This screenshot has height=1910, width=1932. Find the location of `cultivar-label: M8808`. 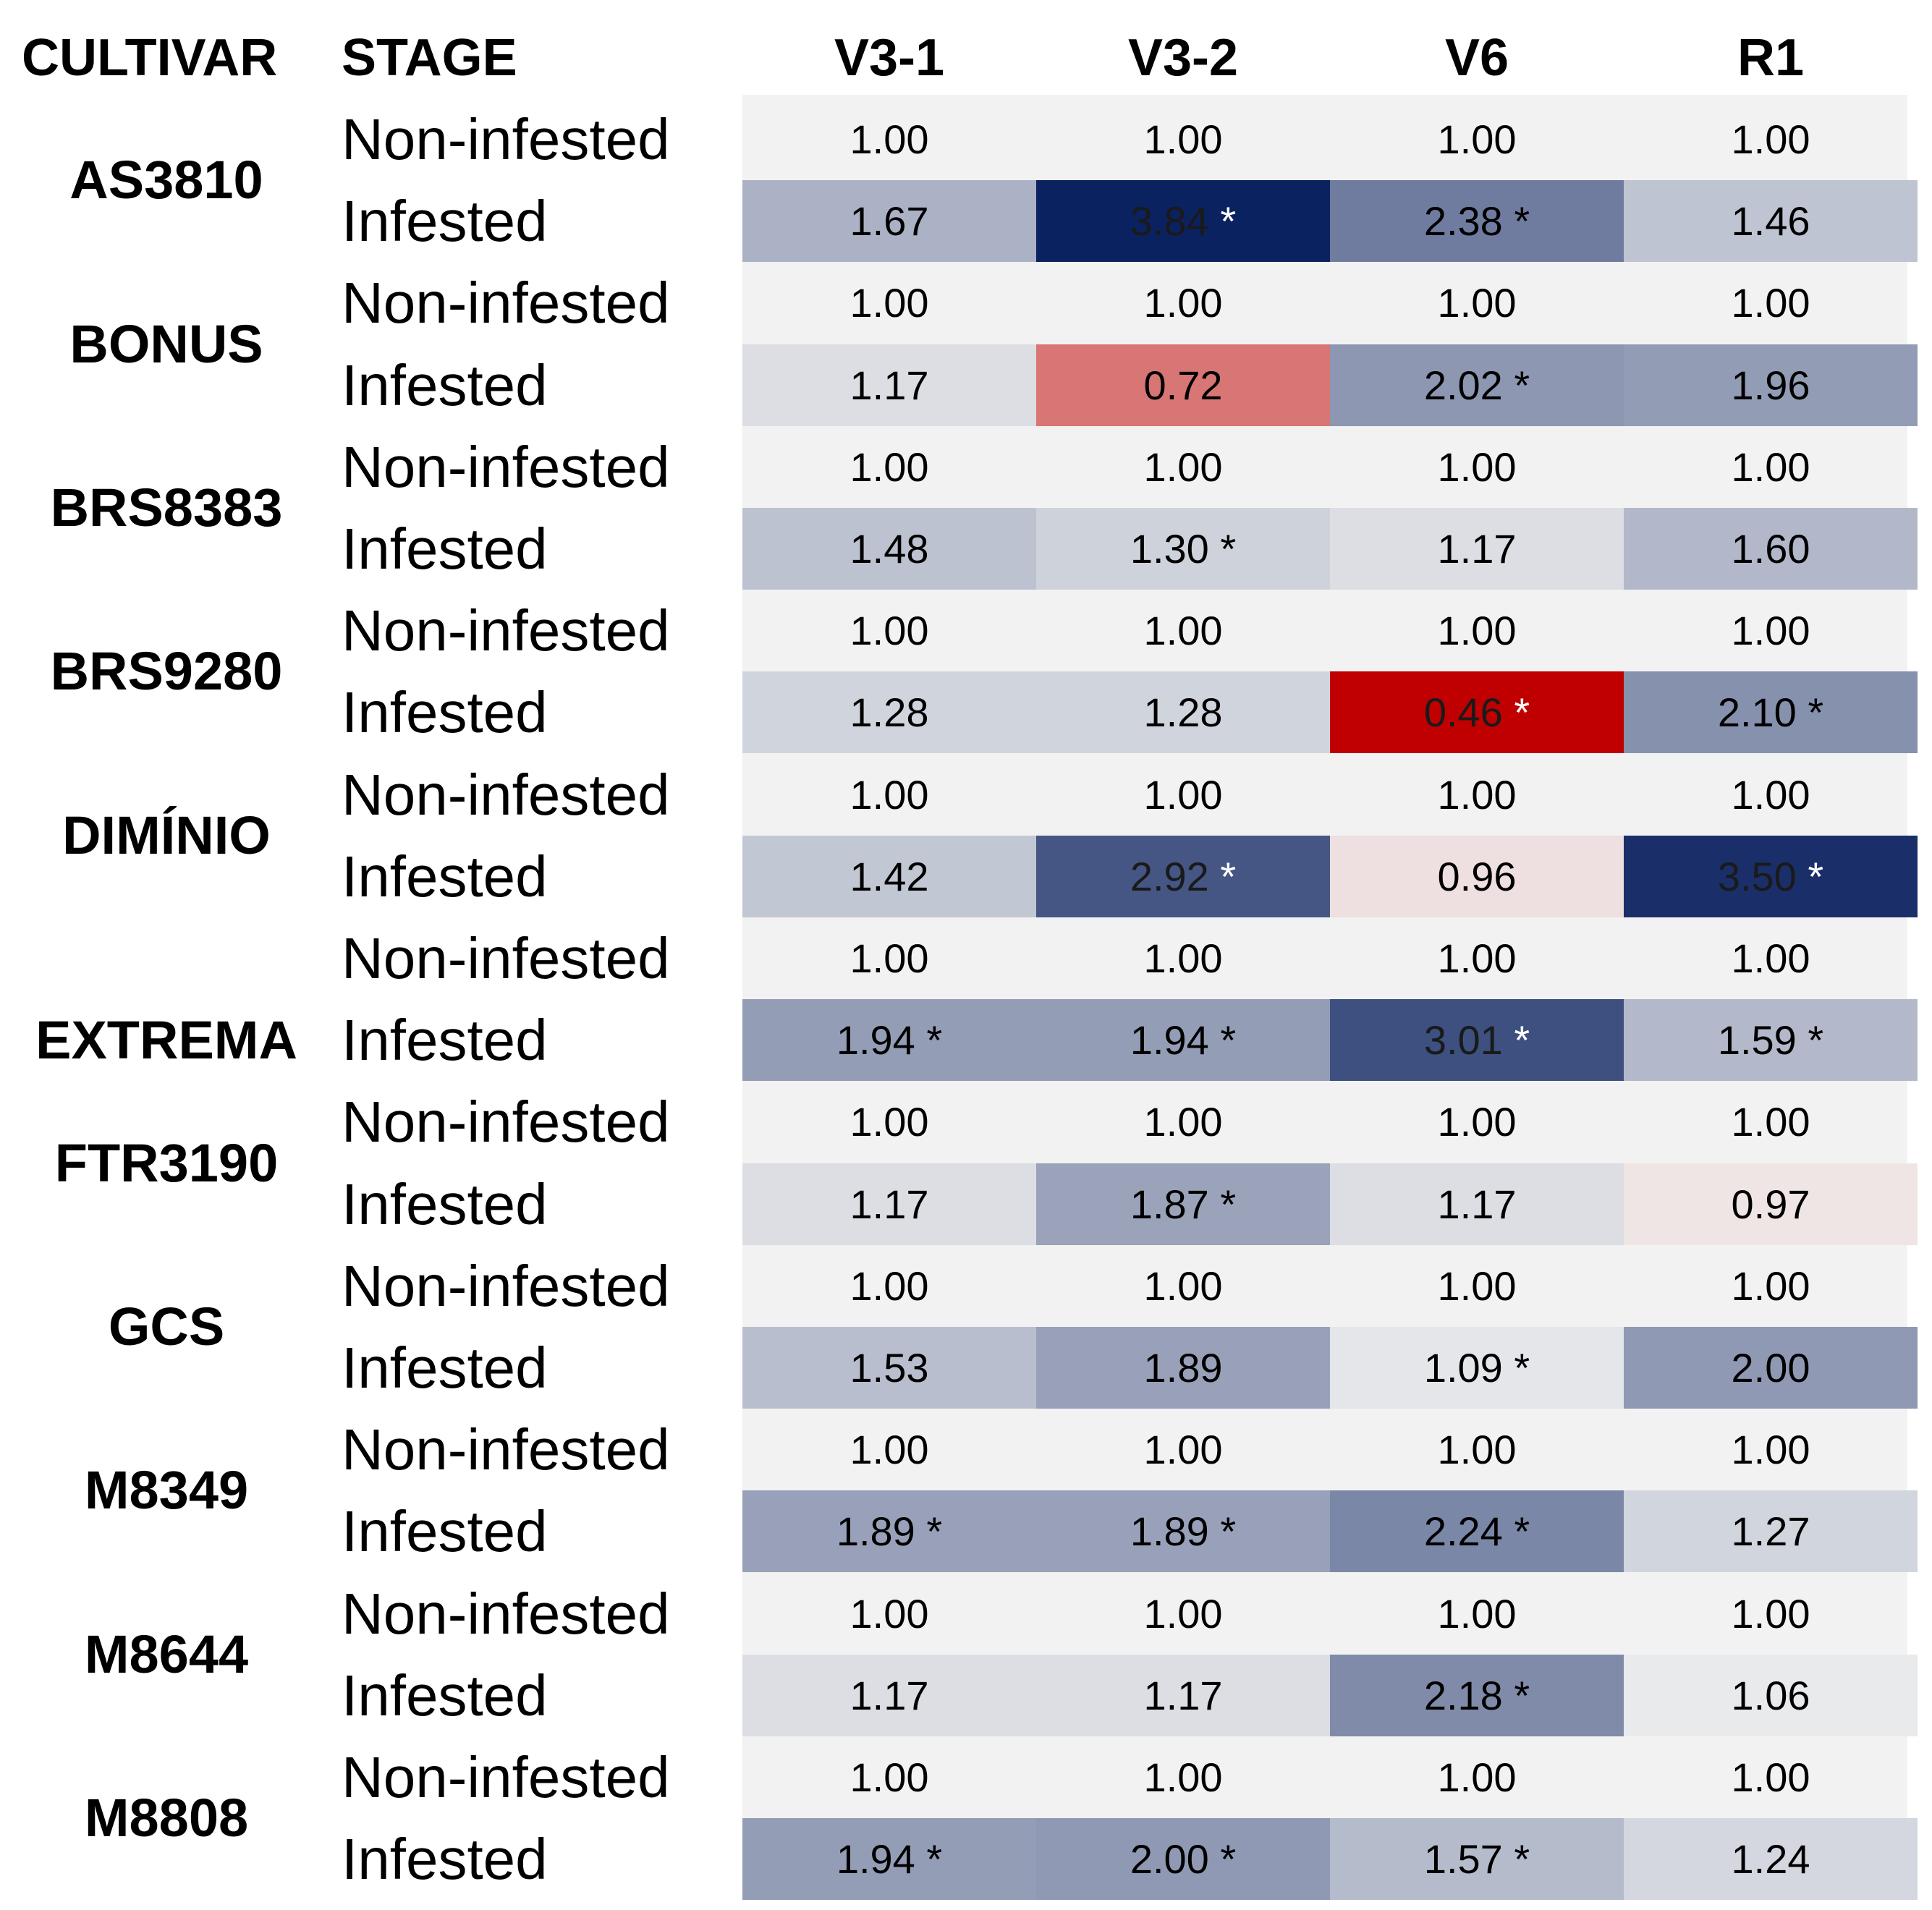

cultivar-label: M8808 is located at coordinates (166, 1818).